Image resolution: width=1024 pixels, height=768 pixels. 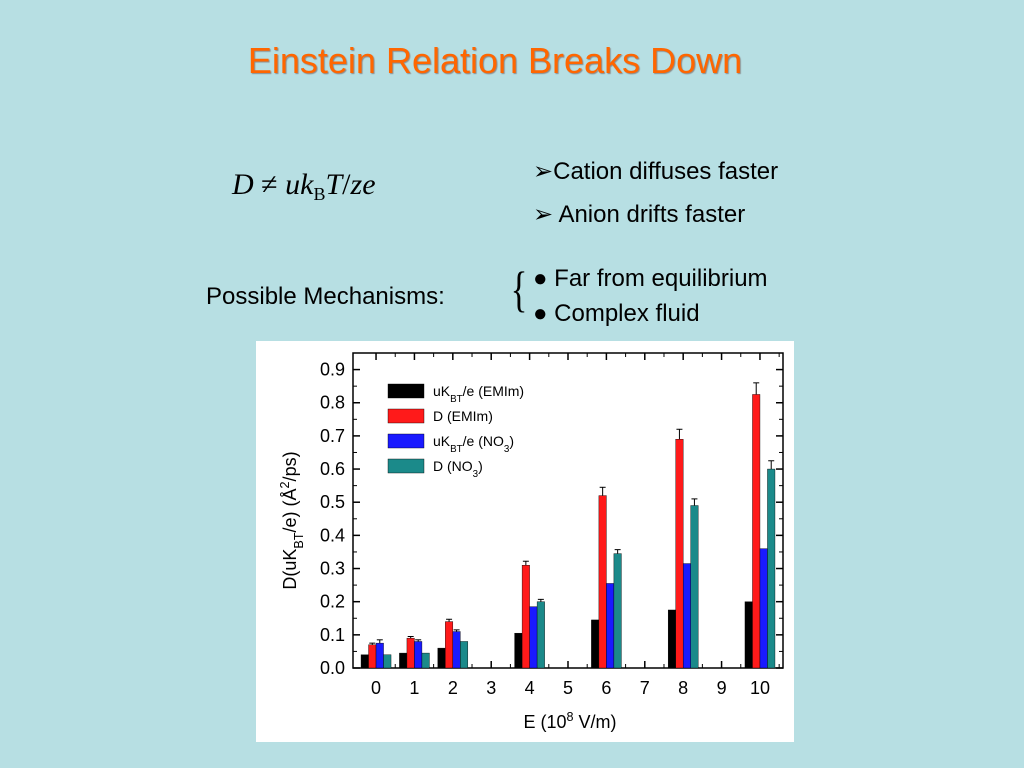 I want to click on mechanism-item-equilibrium: ● Far from equilibrium, so click(x=650, y=278).